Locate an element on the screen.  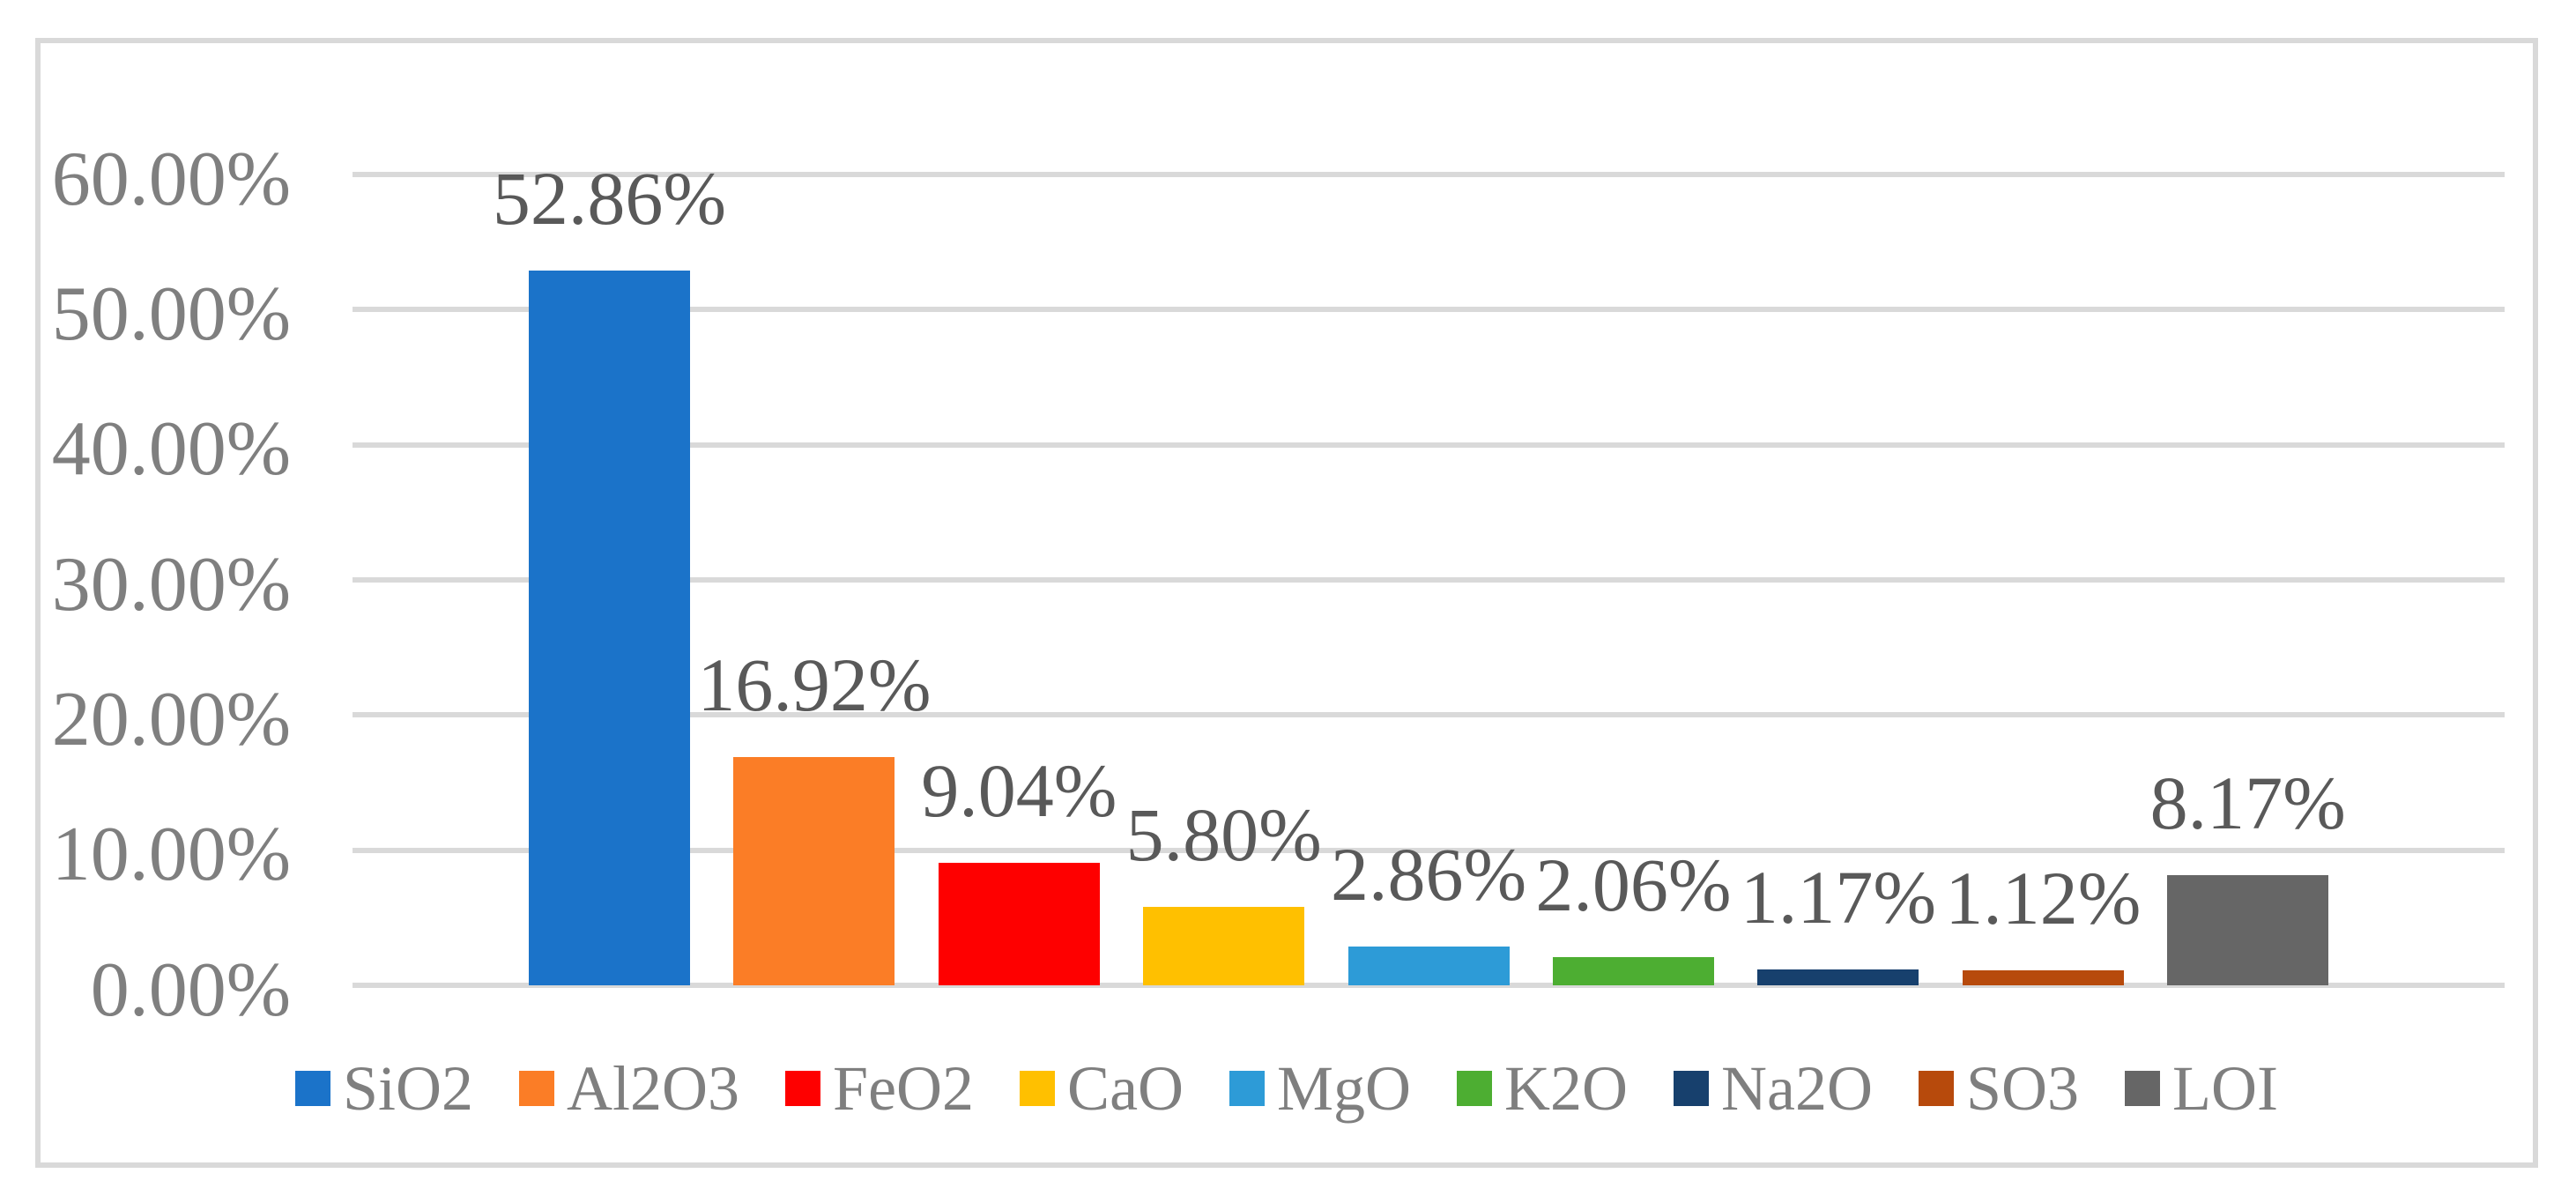
legend-label-MgO: MgO is located at coordinates (1344, 1088).